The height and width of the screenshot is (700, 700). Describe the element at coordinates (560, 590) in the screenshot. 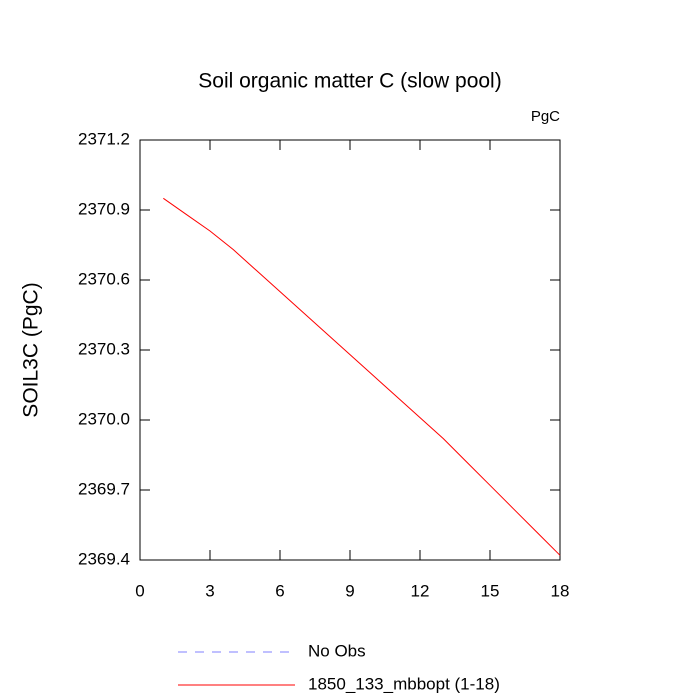

I see `x-tick-label: 18` at that location.